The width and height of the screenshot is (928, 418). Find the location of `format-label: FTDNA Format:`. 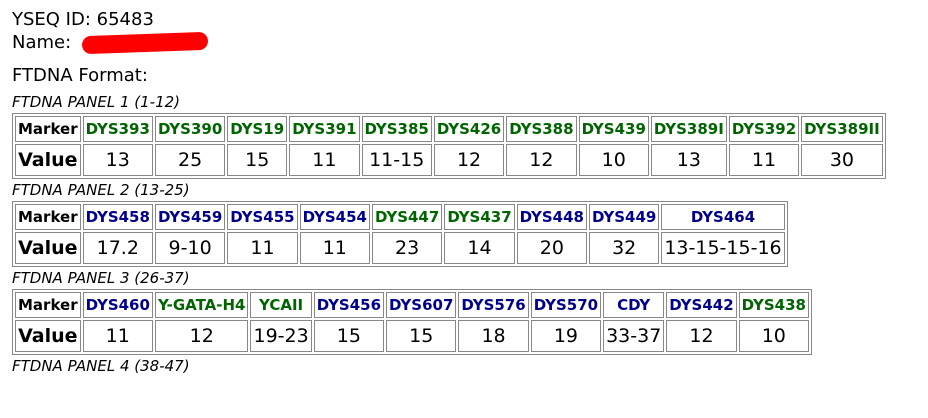

format-label: FTDNA Format: is located at coordinates (80, 75).